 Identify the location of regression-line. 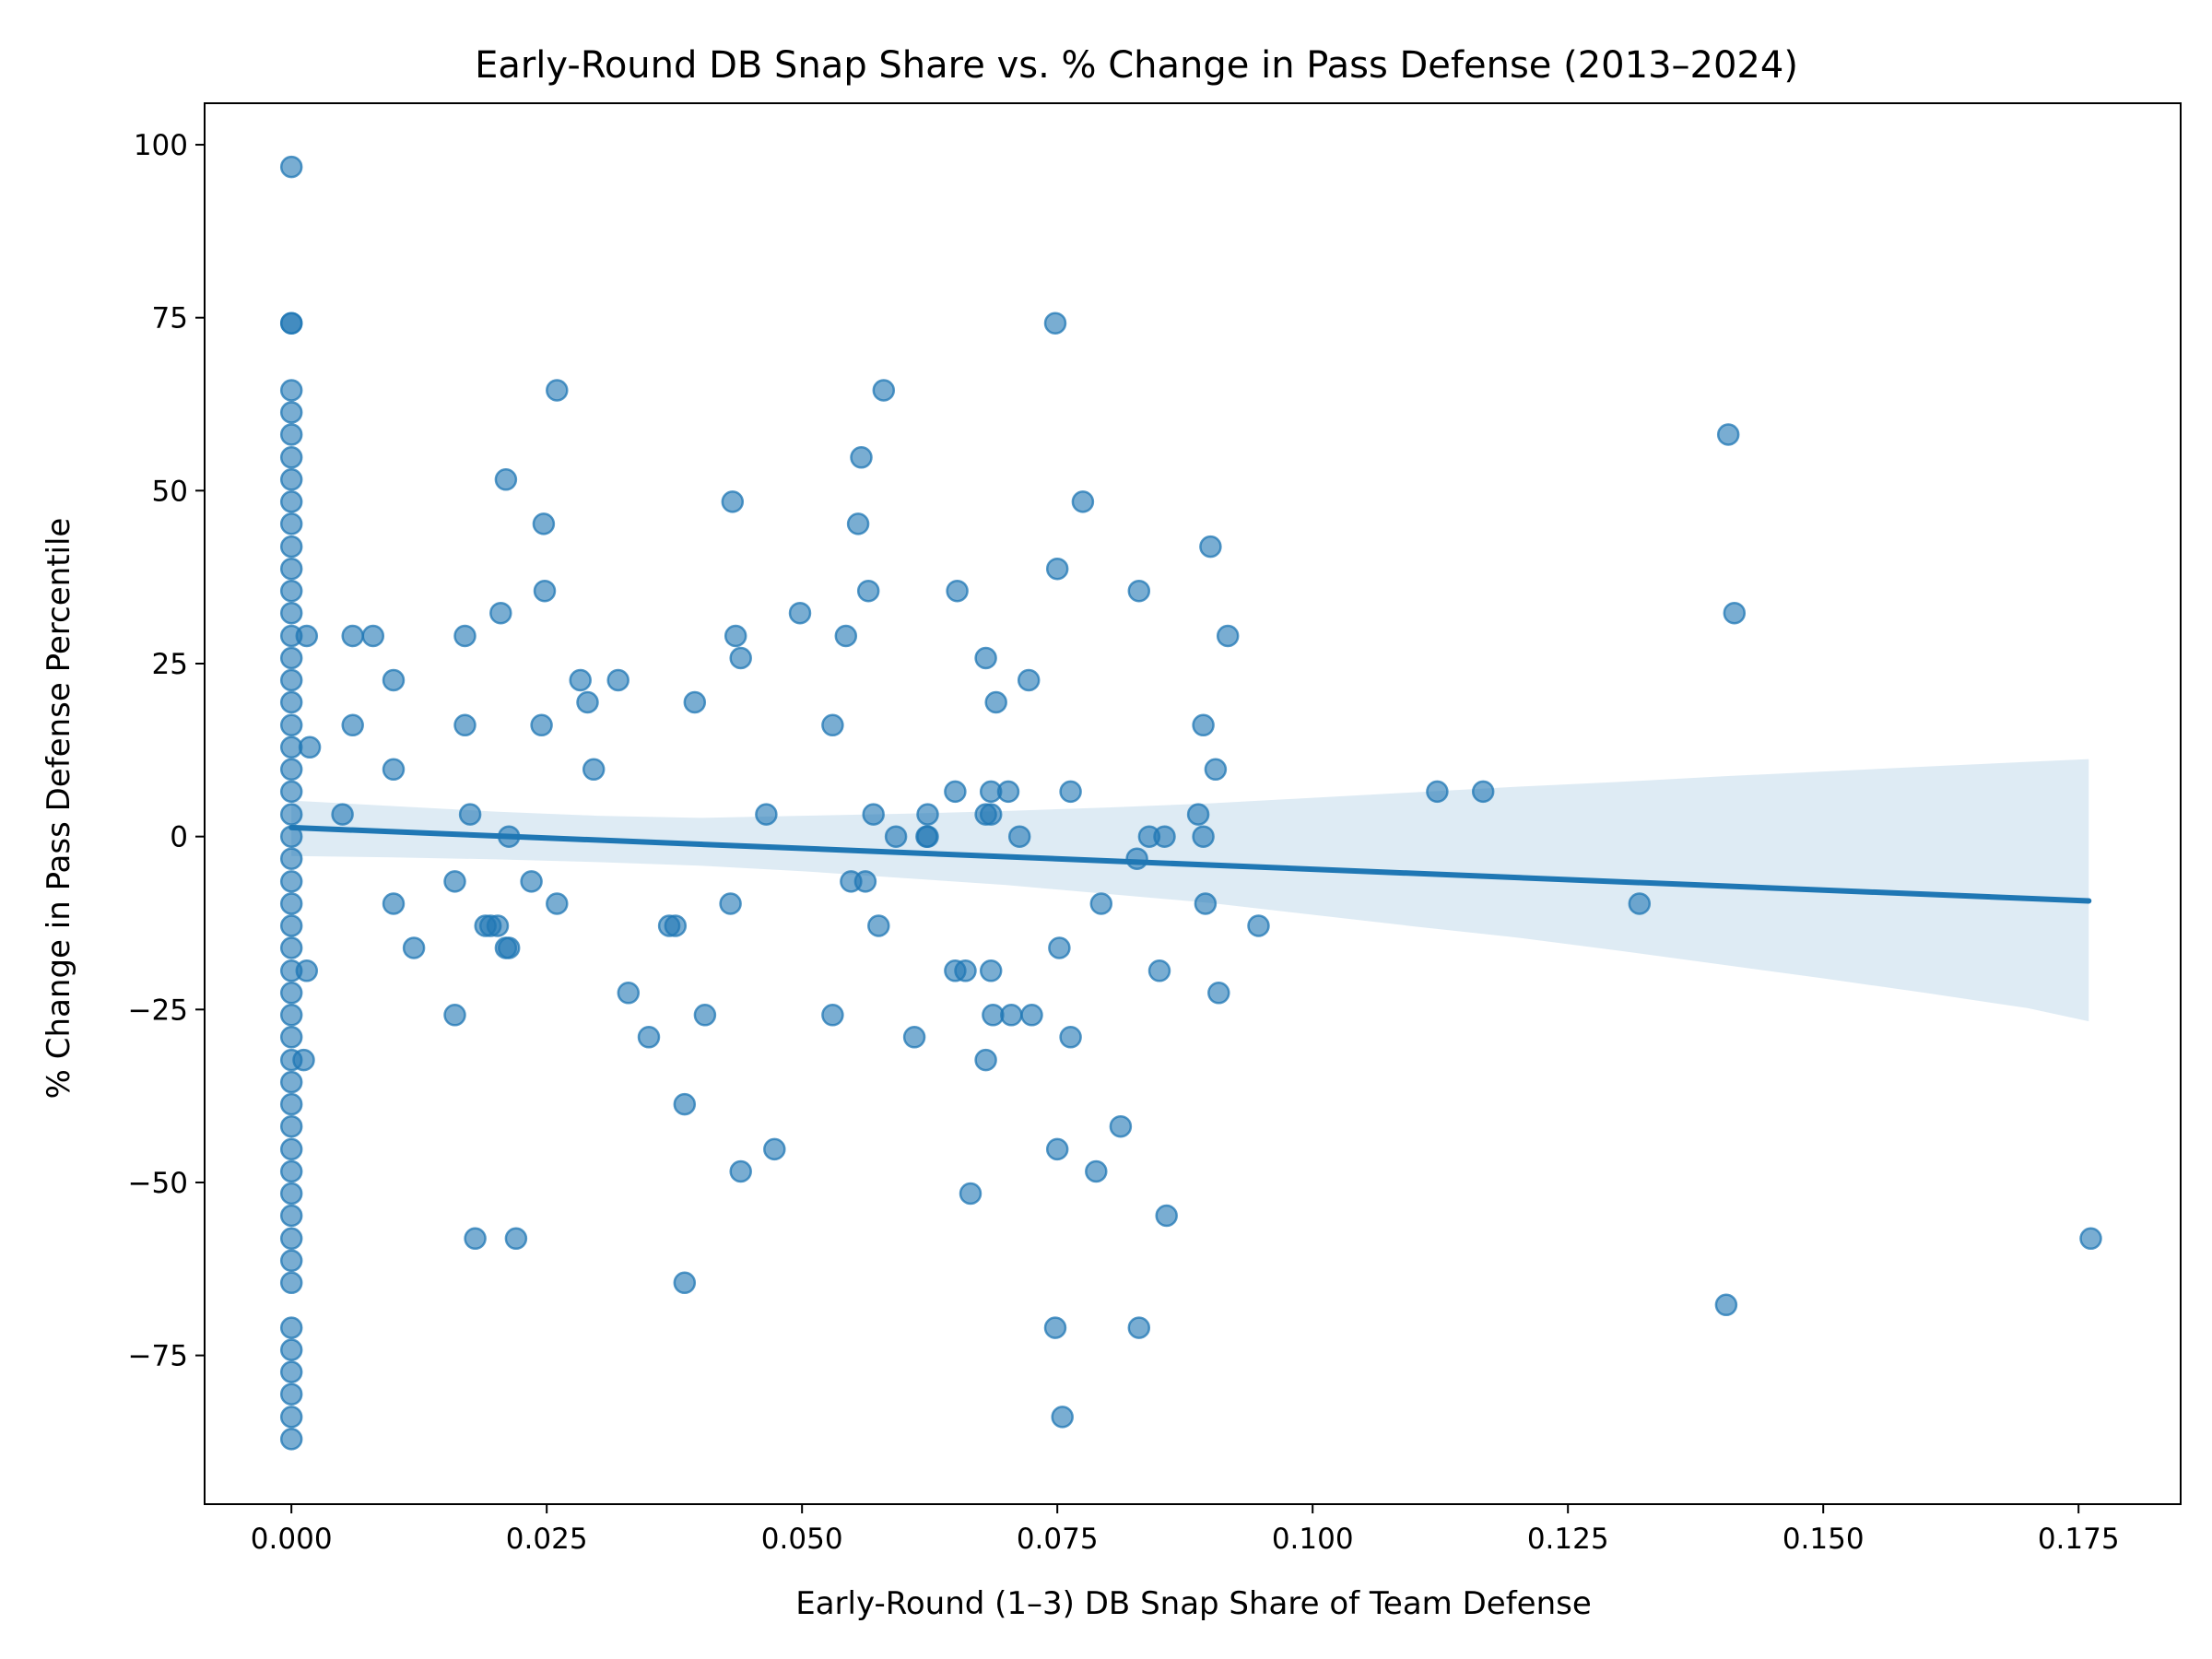
(1190, 864).